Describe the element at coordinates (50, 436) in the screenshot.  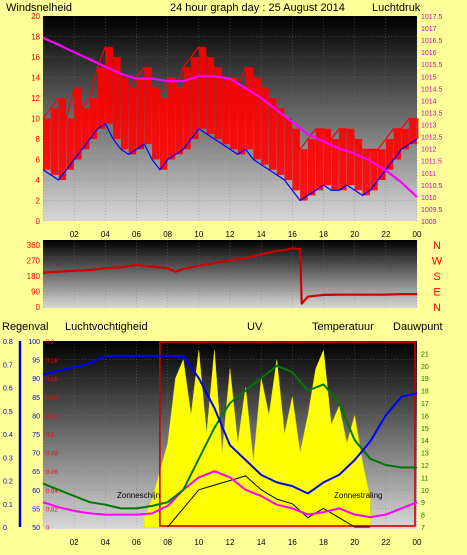
I see `uv-axis-tick: 0.1` at that location.